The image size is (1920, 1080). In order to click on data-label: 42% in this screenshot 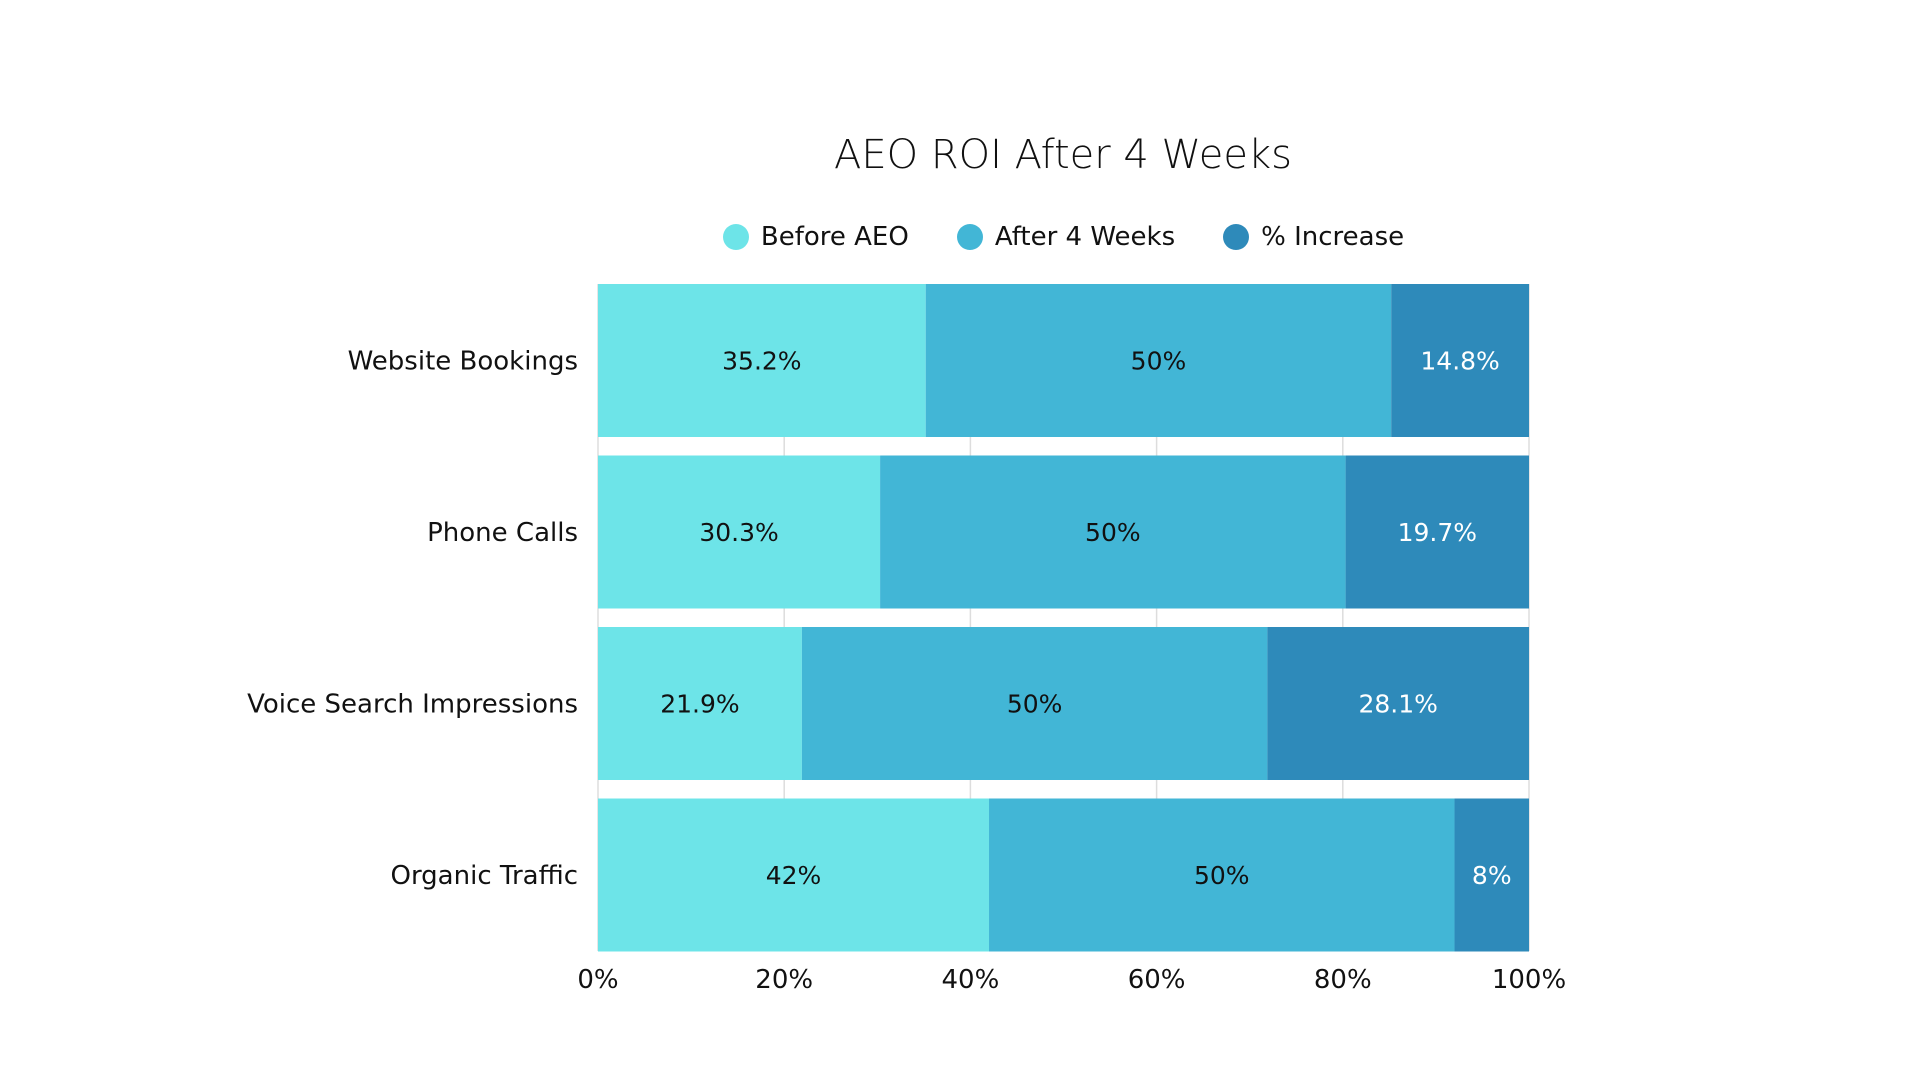, I will do `click(794, 875)`.